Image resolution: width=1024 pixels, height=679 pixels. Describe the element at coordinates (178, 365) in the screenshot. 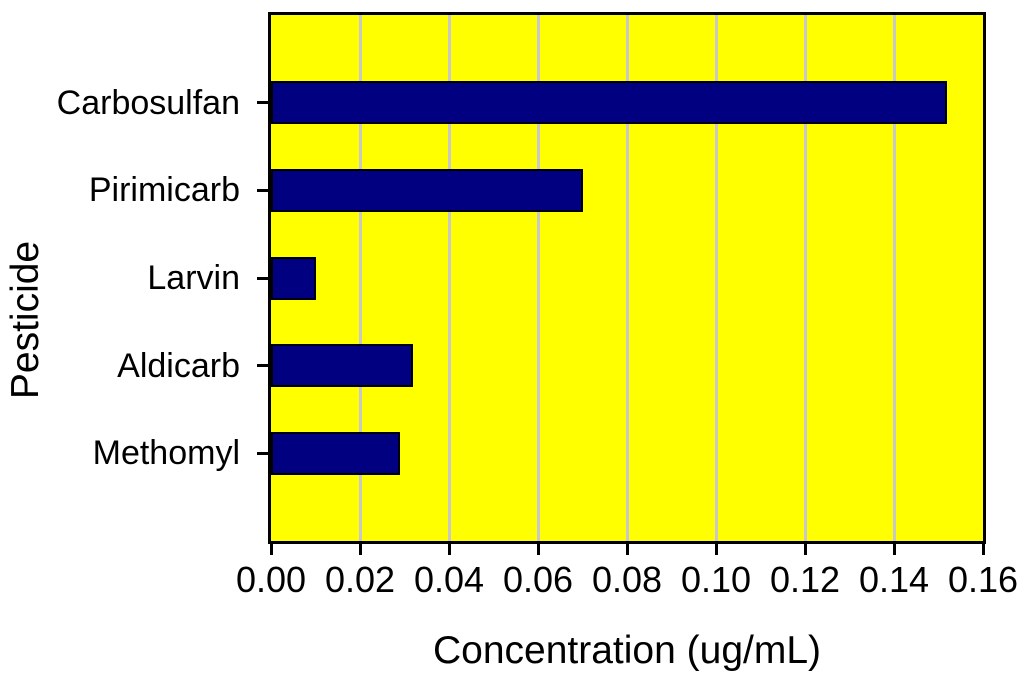

I see `category-label: Aldicarb` at that location.